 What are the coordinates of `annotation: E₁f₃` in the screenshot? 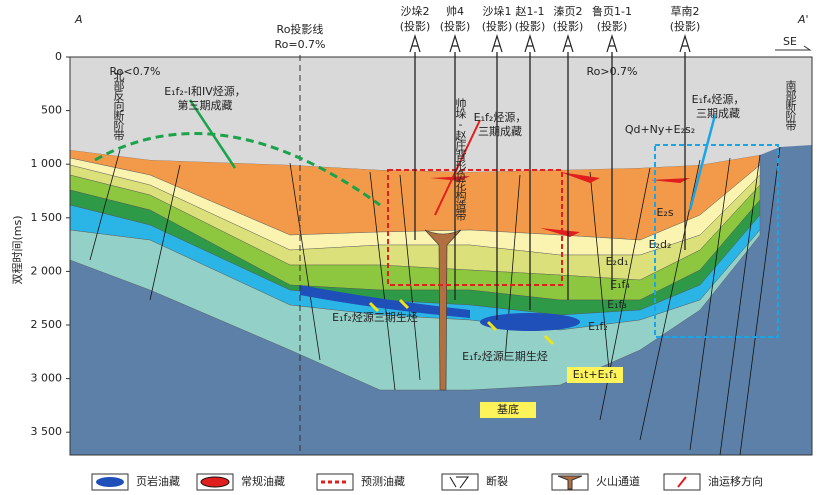 It's located at (617, 304).